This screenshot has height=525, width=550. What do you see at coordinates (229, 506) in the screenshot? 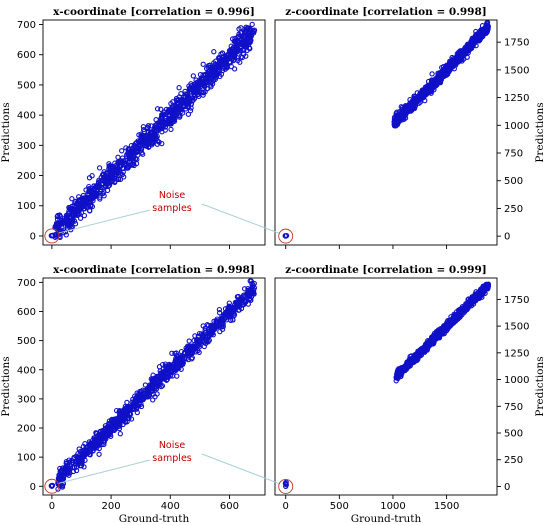
I see `x-tick-label: 600` at bounding box center [229, 506].